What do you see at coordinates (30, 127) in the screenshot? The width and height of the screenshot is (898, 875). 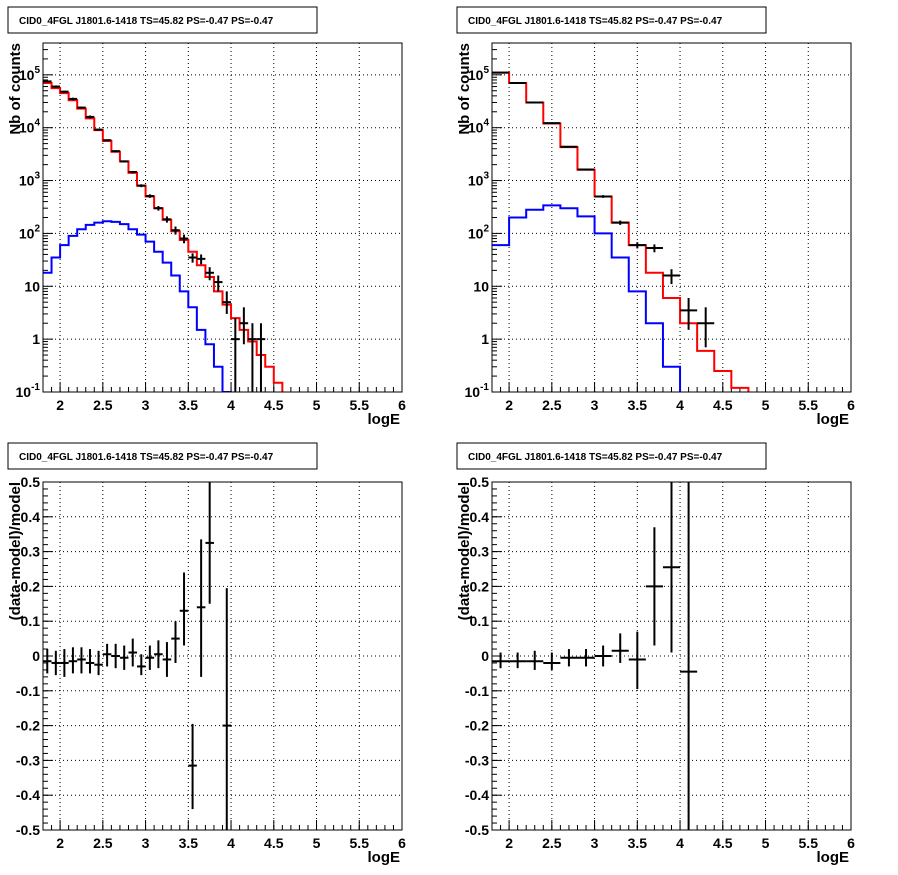 I see `y-tick-label: 10⁴` at bounding box center [30, 127].